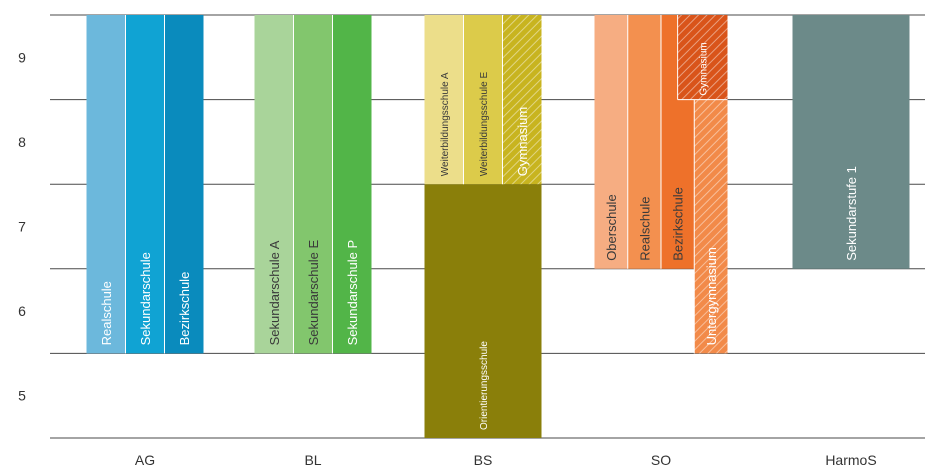 The width and height of the screenshot is (929, 471). What do you see at coordinates (445, 124) in the screenshot?
I see `bar-label: Weiterbildungsschule A` at bounding box center [445, 124].